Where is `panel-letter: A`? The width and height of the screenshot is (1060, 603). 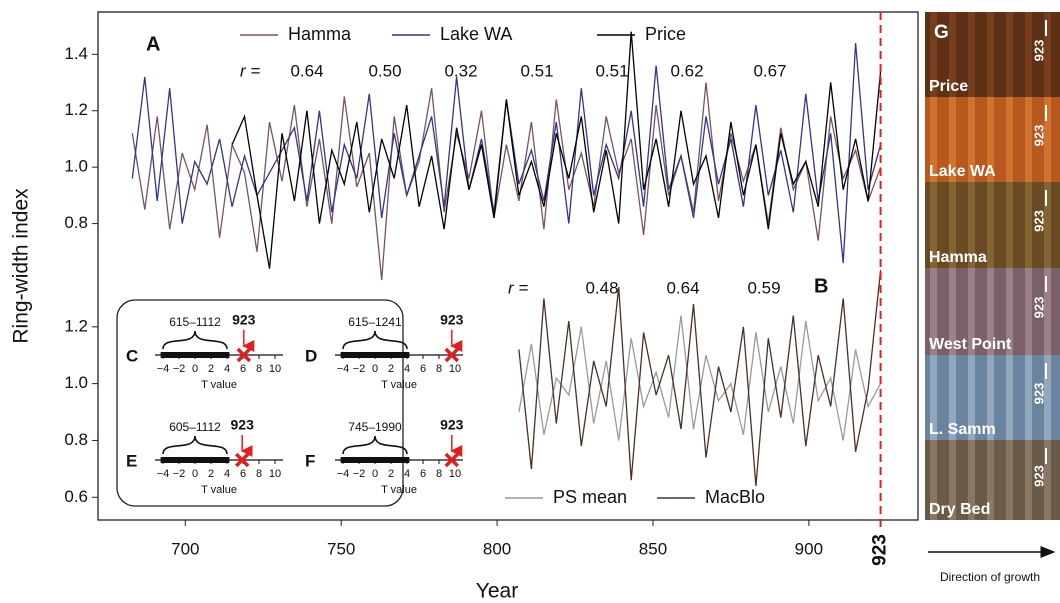
panel-letter: A is located at coordinates (153, 44).